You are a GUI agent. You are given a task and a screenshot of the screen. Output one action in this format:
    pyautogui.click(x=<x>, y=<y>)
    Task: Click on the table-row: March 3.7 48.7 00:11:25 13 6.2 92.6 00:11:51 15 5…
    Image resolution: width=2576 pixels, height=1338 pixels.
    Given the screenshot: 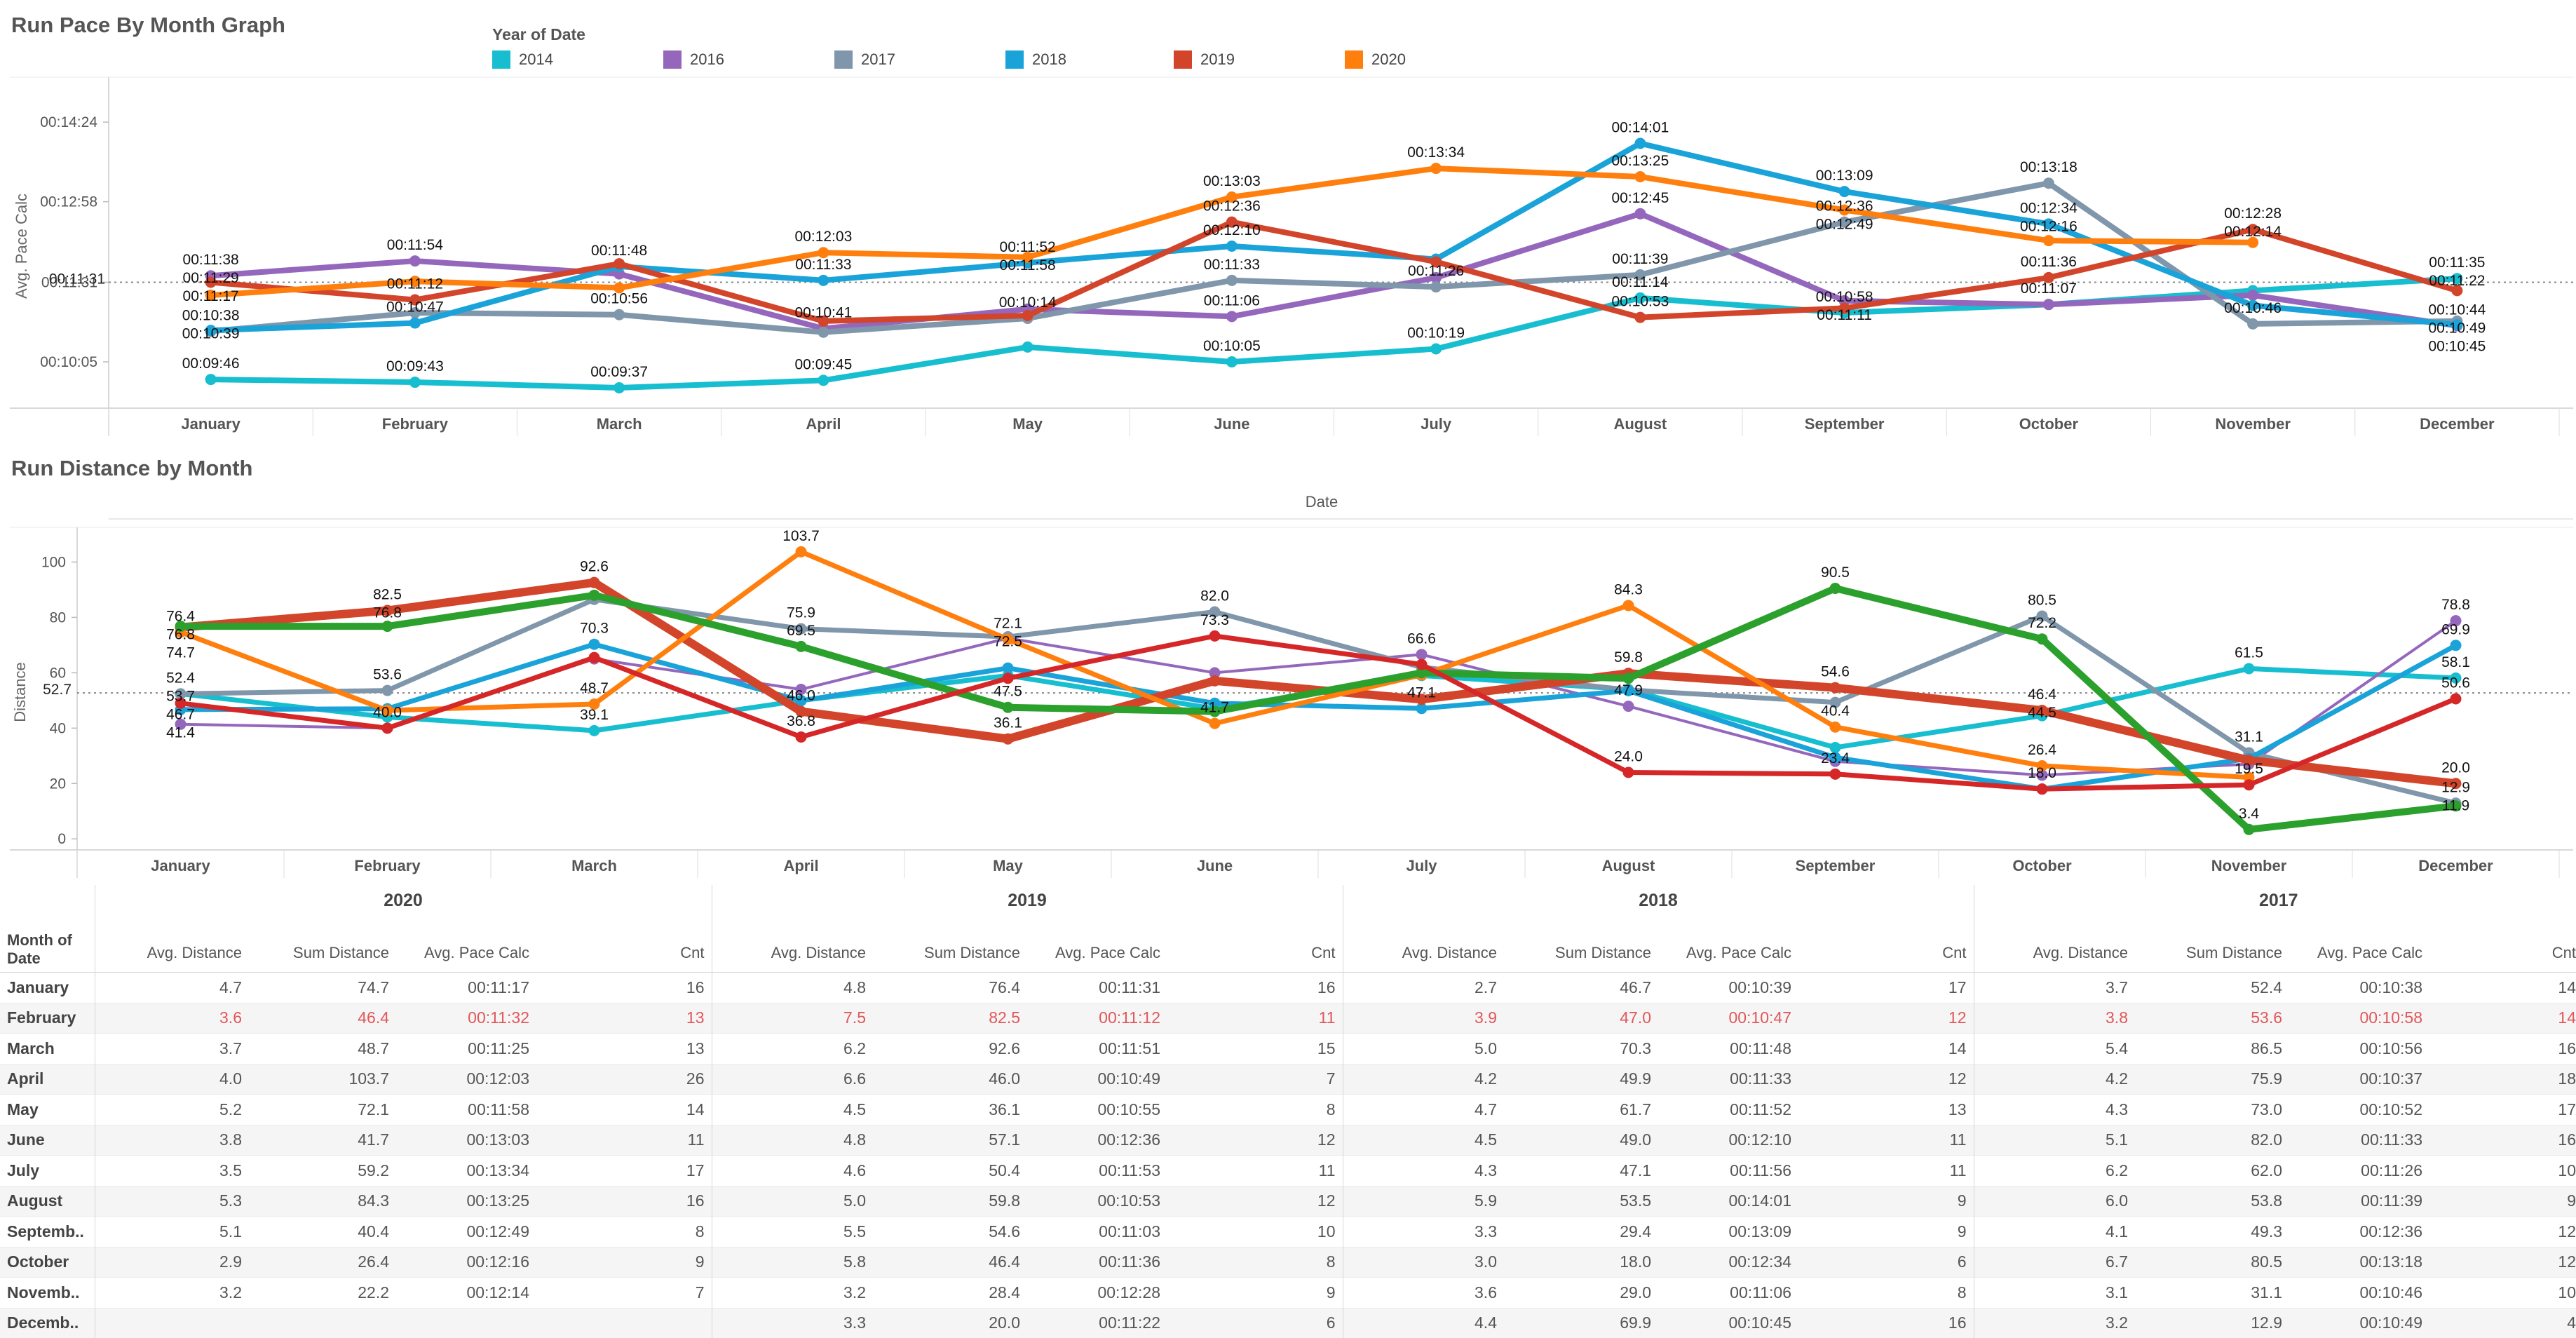 What is the action you would take?
    pyautogui.click(x=1288, y=1048)
    